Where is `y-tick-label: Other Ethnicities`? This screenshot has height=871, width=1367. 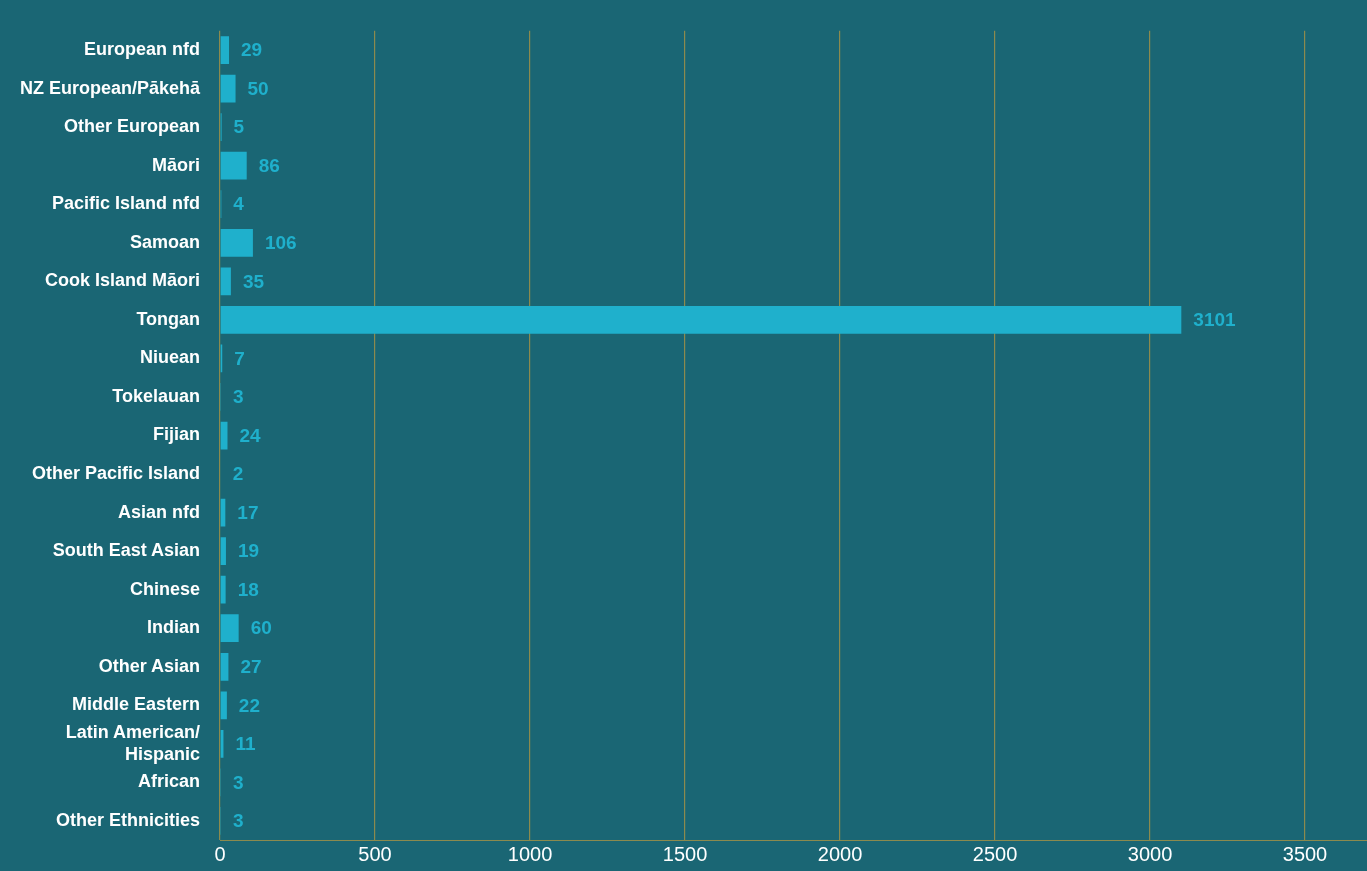 y-tick-label: Other Ethnicities is located at coordinates (128, 819).